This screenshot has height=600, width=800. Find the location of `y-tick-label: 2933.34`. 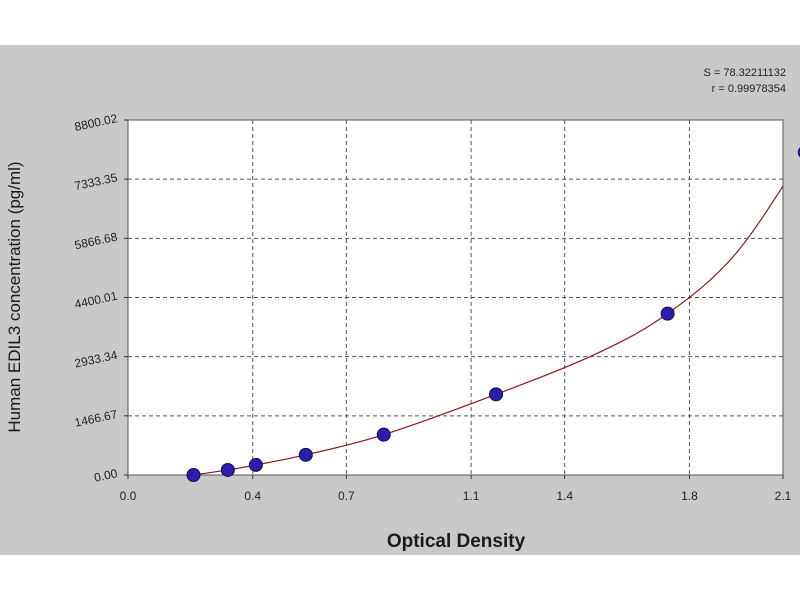

y-tick-label: 2933.34 is located at coordinates (96, 359).